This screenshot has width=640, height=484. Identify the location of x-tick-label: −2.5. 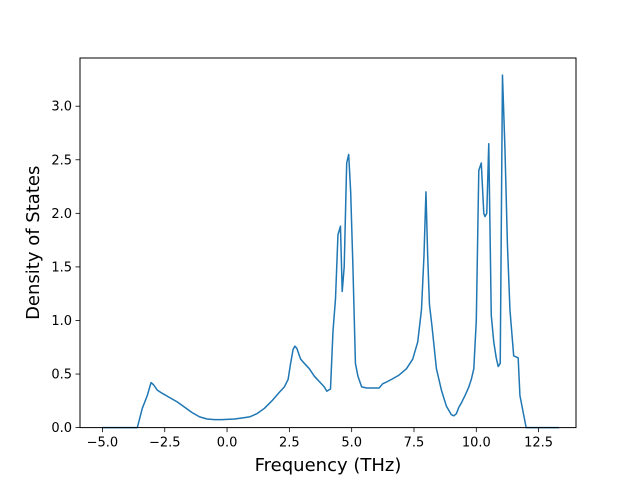
(165, 443).